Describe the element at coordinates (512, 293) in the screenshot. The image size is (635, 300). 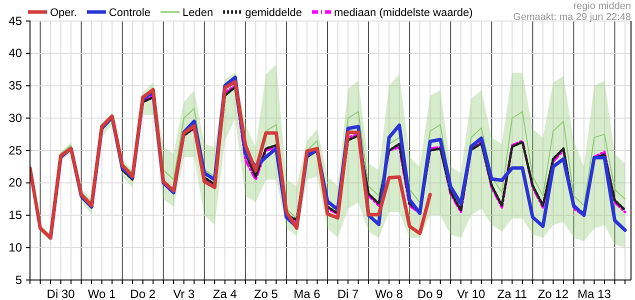
I see `x-tick-label: Za 11` at that location.